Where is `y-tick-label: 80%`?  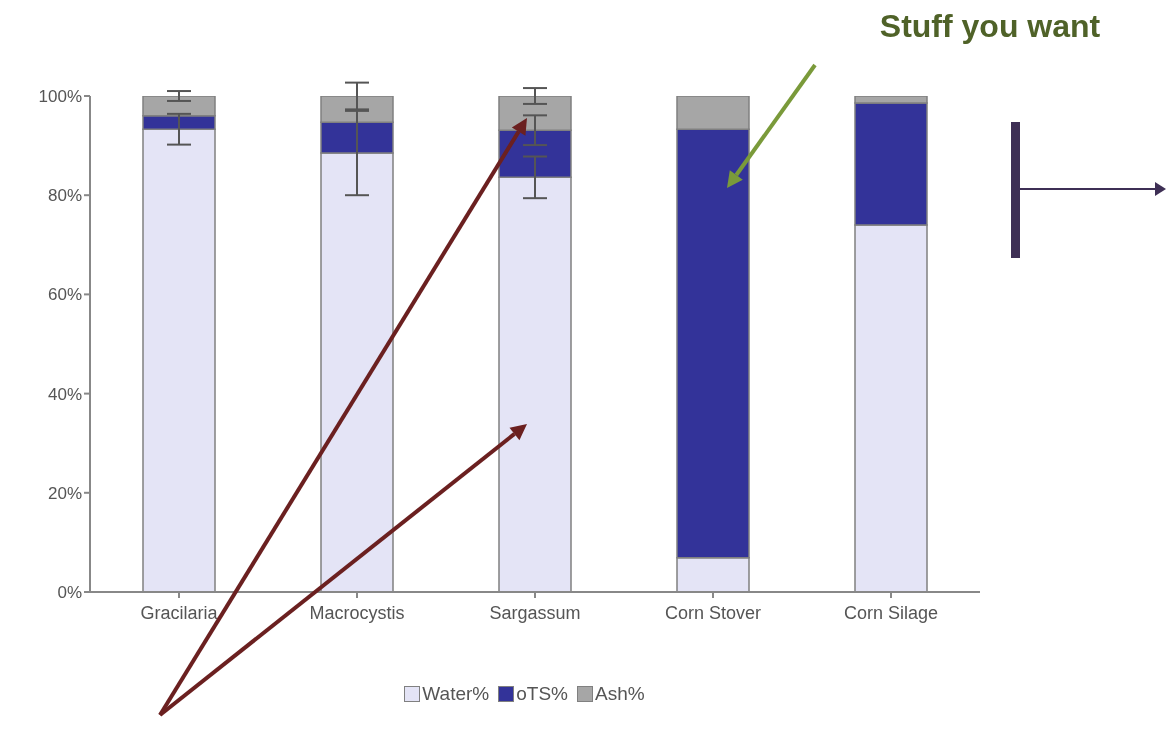
y-tick-label: 80% is located at coordinates (64, 196).